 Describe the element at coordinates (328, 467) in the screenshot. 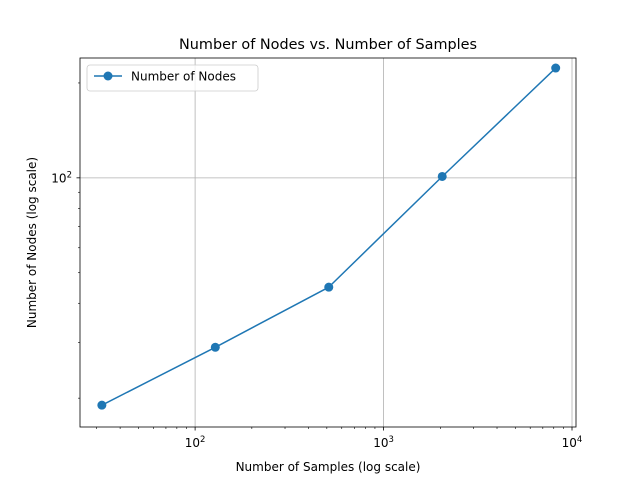

I see `x-axis-label: Number of Samples (log scale)` at that location.